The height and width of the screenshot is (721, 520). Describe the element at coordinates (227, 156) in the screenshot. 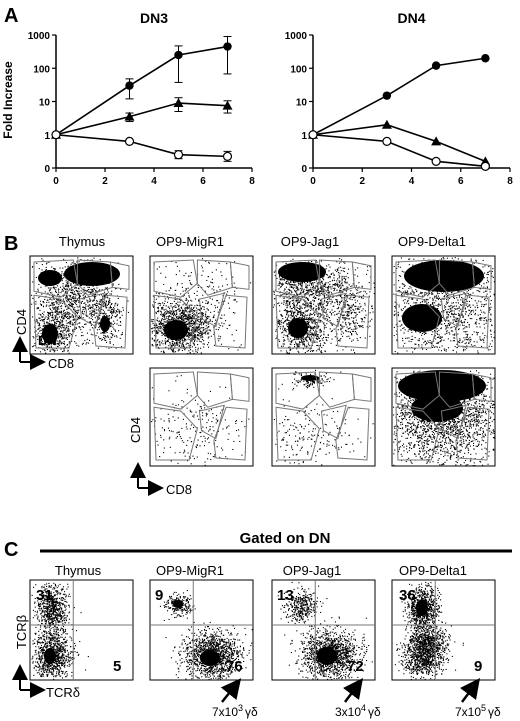

I see `data-point-open-circle` at that location.